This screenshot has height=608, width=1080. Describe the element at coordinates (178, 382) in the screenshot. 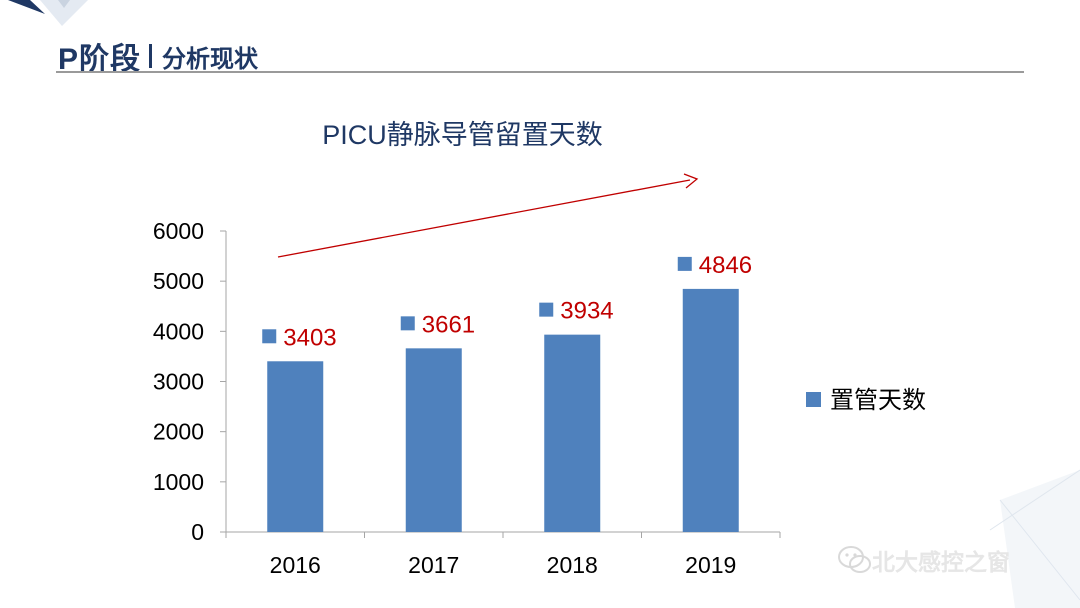

I see `y-tick-label: 3000` at that location.